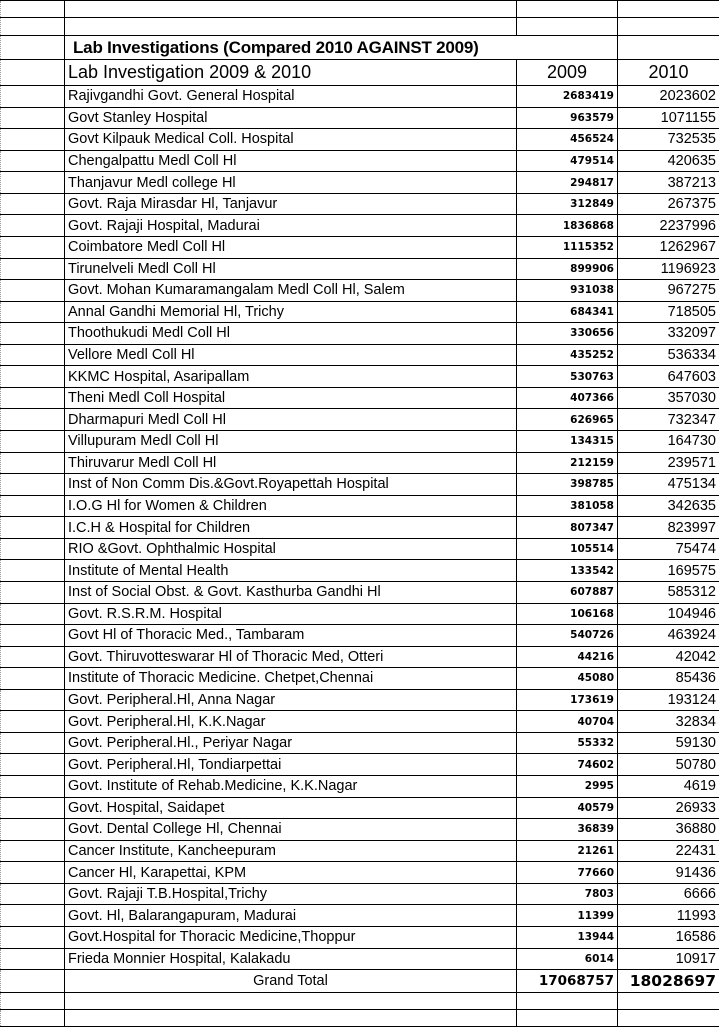 Image resolution: width=719 pixels, height=1027 pixels. What do you see at coordinates (291, 334) in the screenshot?
I see `hospital-name: Thoothukudi Medl Coll Hl` at bounding box center [291, 334].